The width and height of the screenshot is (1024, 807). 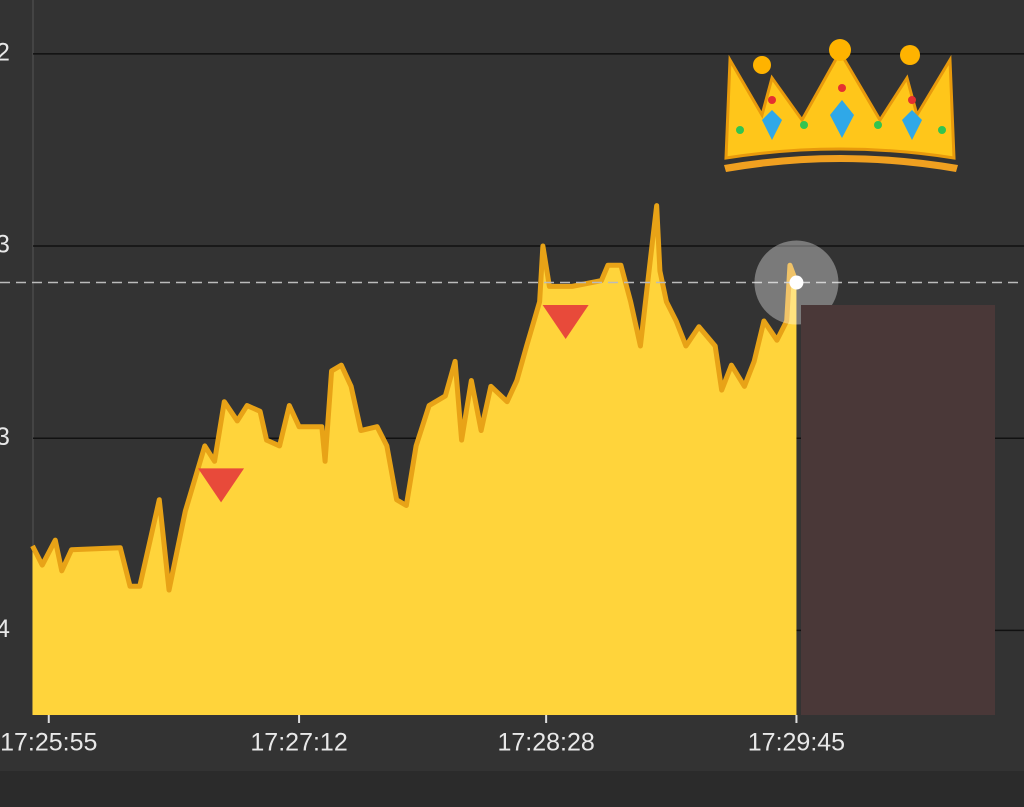 I want to click on crown-icon, so click(x=841, y=105).